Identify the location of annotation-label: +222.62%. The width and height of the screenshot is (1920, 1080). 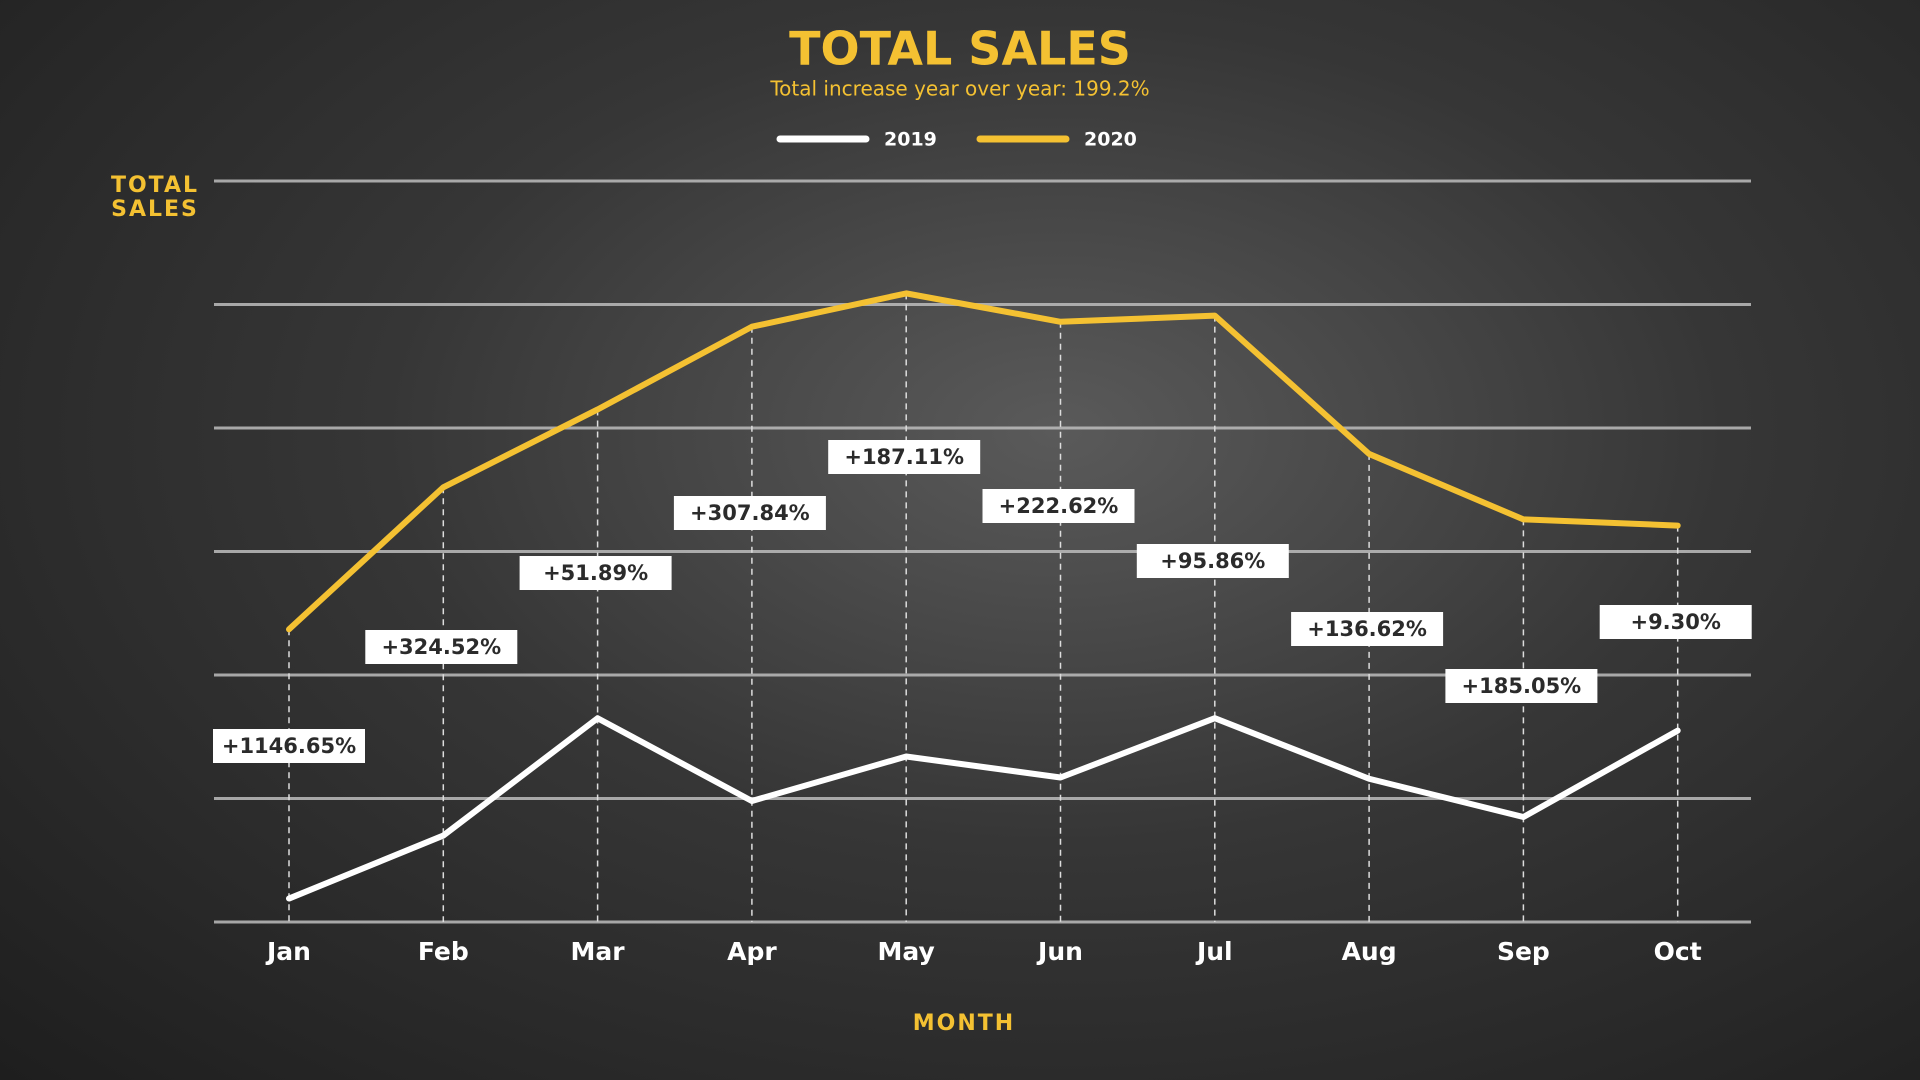
(1059, 506).